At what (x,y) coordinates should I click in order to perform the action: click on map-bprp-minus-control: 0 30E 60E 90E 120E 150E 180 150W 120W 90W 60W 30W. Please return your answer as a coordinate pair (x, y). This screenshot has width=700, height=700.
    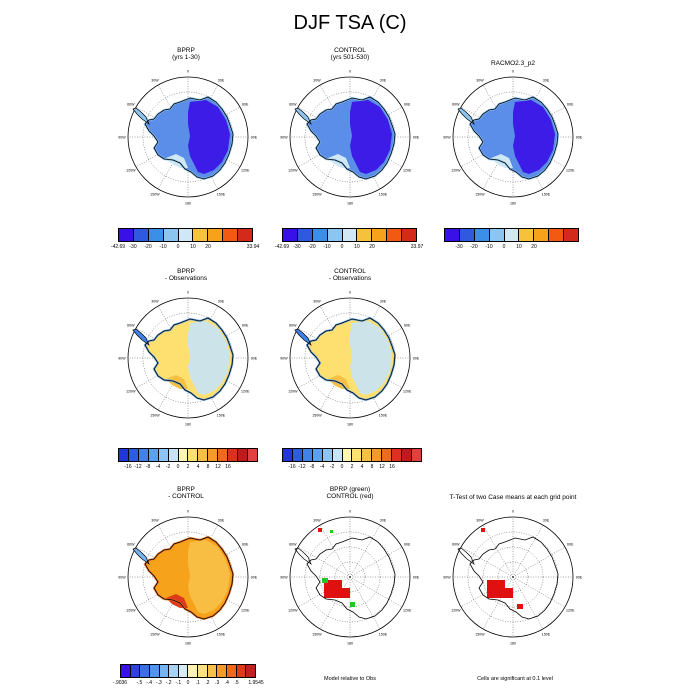
    Looking at the image, I should click on (187, 578).